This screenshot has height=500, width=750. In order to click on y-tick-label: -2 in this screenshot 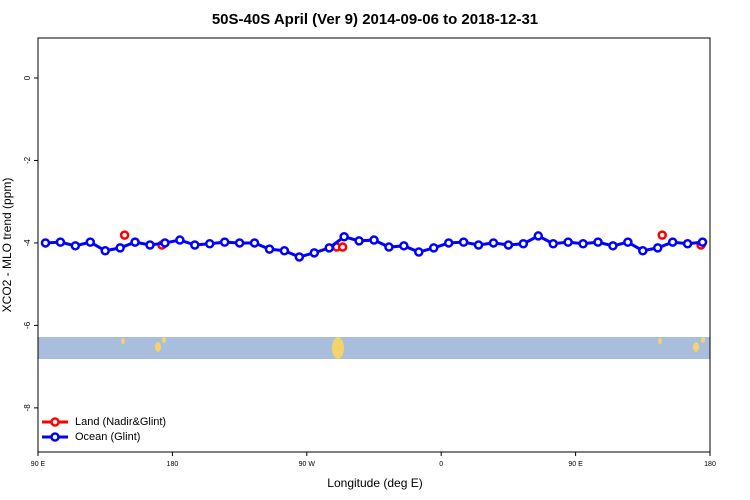, I will do `click(27, 160)`.